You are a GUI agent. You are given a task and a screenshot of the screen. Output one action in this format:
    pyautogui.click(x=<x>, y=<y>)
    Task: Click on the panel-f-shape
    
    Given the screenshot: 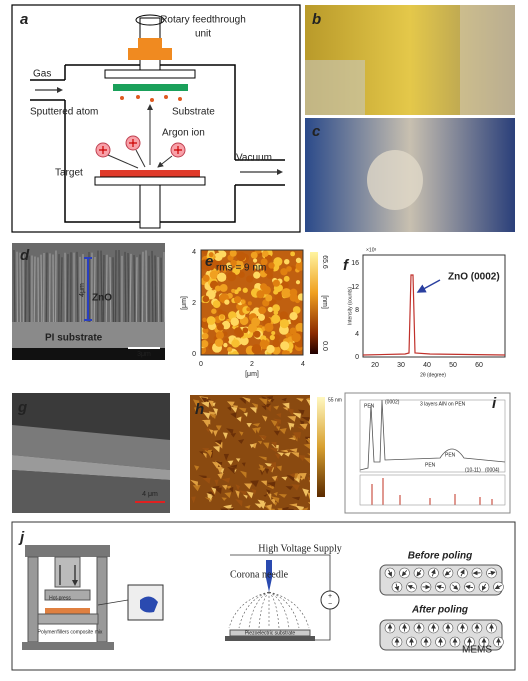 What is the action you would take?
    pyautogui.click(x=434, y=306)
    